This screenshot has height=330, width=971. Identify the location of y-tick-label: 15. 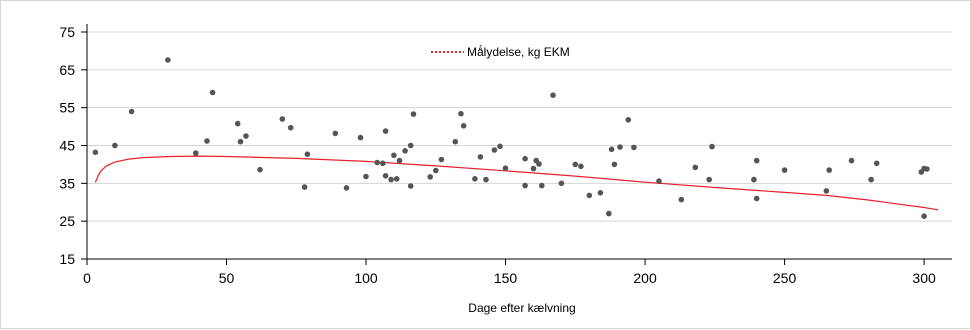
(67, 259).